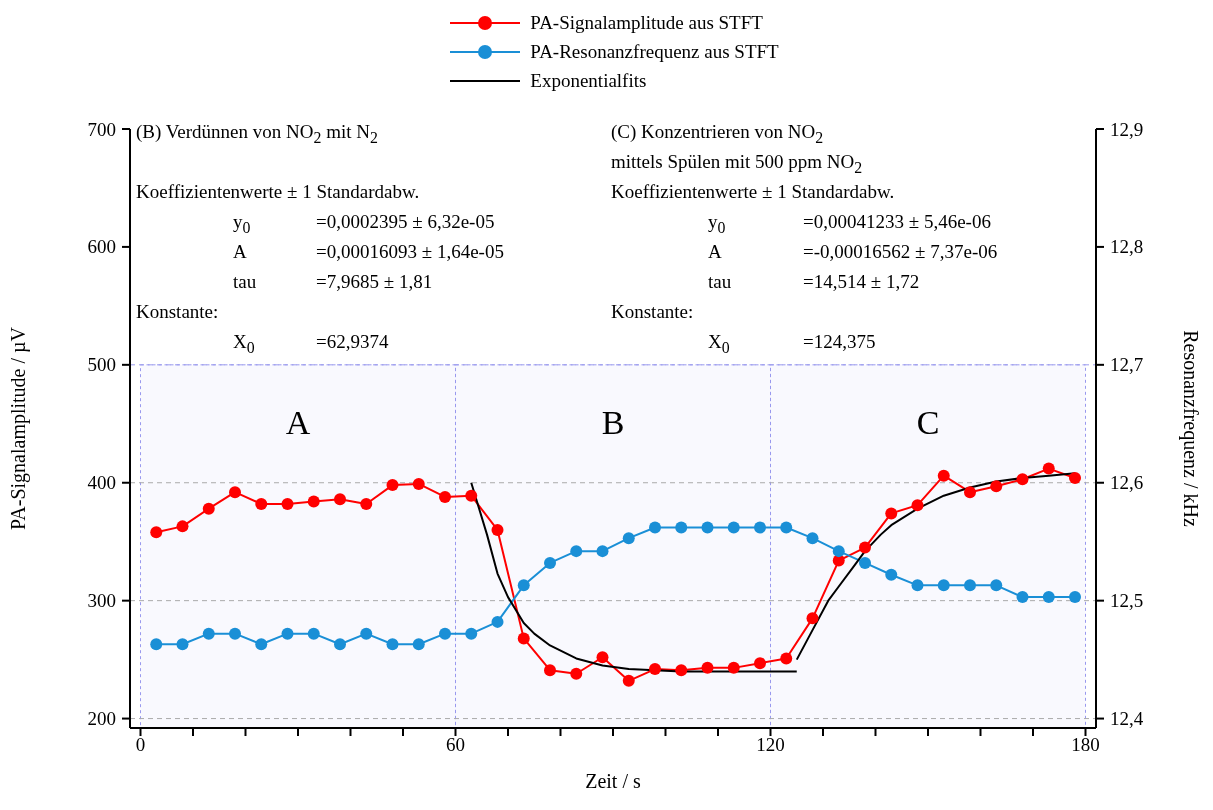 This screenshot has height=810, width=1213. I want to click on y-axis-title: PA-Signalamplitude / µV, so click(19, 428).